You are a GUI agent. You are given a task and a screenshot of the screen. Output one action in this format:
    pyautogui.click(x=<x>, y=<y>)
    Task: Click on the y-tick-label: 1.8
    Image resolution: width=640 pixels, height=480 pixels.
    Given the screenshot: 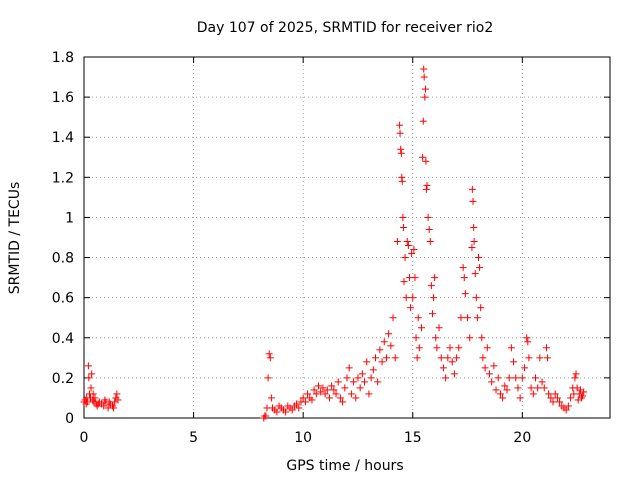 What is the action you would take?
    pyautogui.click(x=63, y=58)
    